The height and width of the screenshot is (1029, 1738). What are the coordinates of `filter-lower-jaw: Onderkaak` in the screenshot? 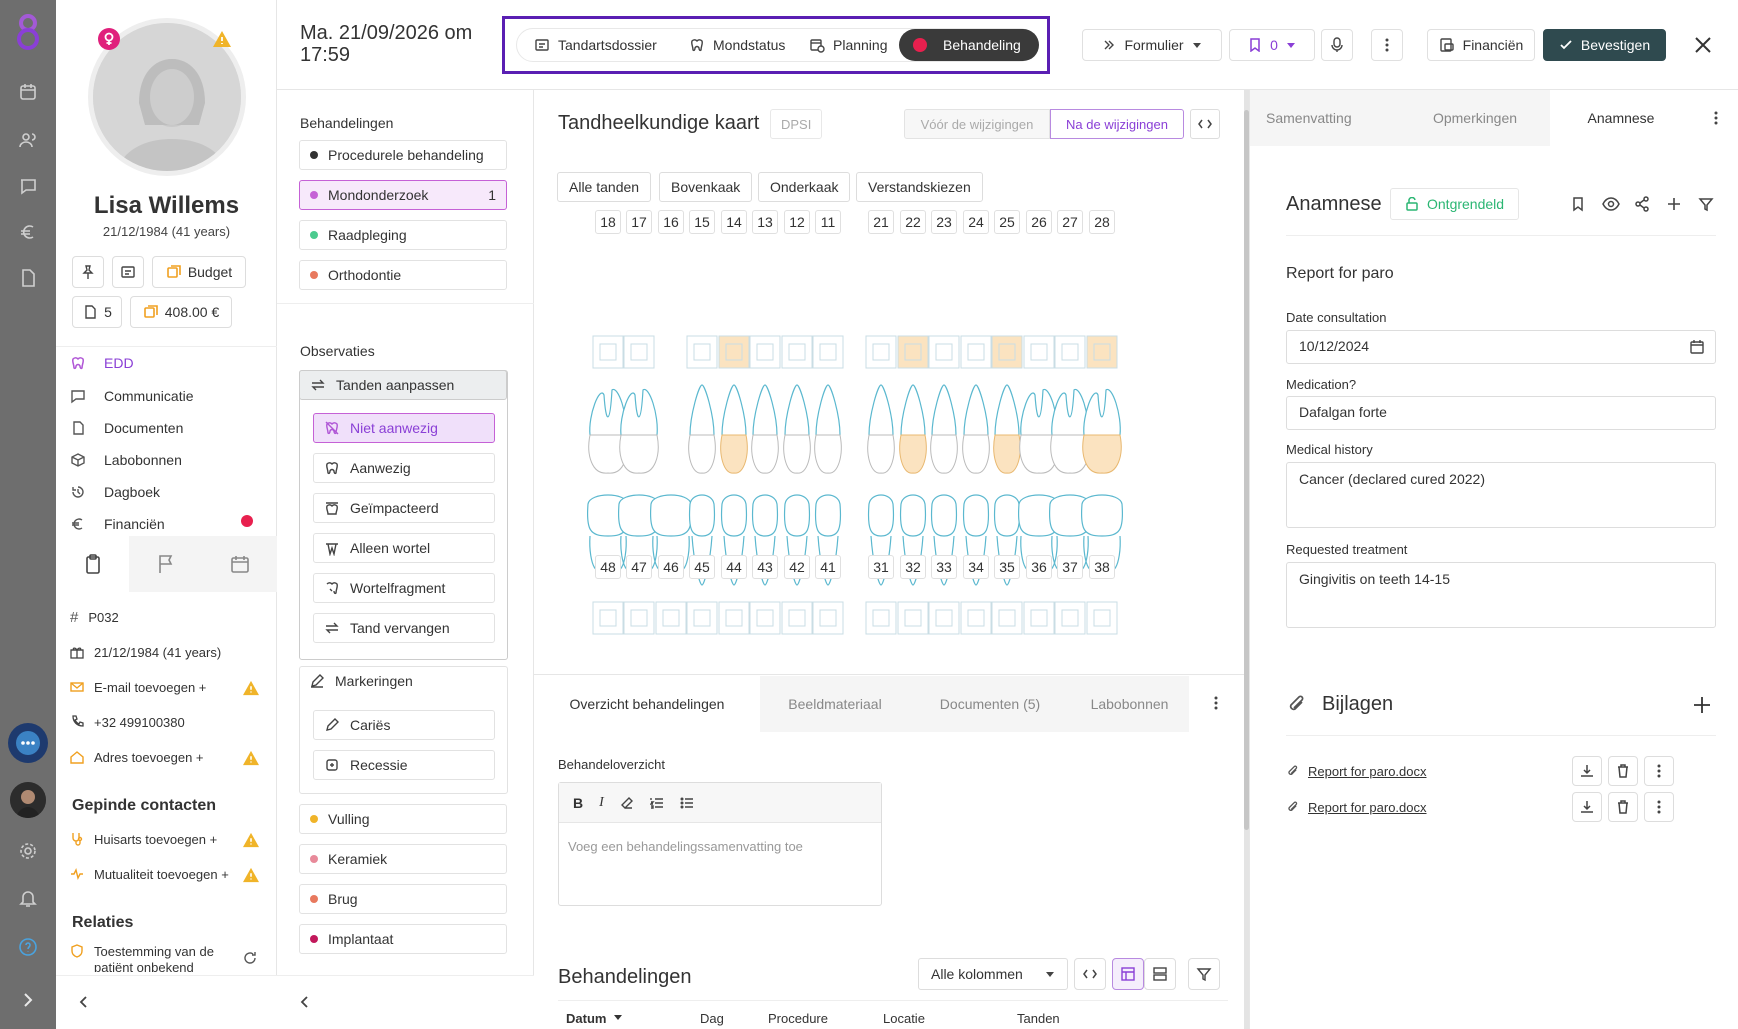 It's located at (804, 187).